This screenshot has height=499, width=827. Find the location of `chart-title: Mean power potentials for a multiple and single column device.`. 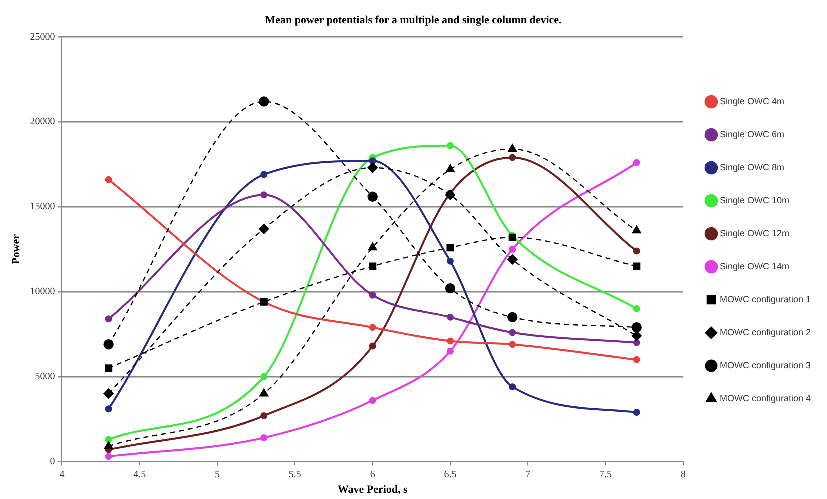

chart-title: Mean power potentials for a multiple and single column device. is located at coordinates (413, 20).